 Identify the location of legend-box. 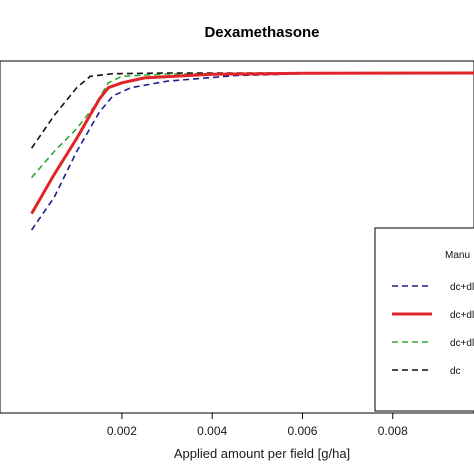
(424, 319).